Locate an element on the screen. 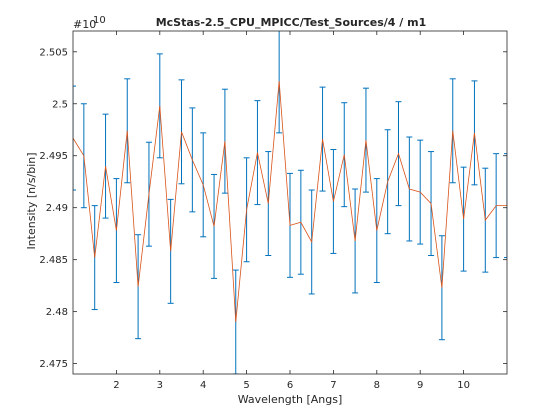  y-exponent-base: #10 is located at coordinates (84, 24).